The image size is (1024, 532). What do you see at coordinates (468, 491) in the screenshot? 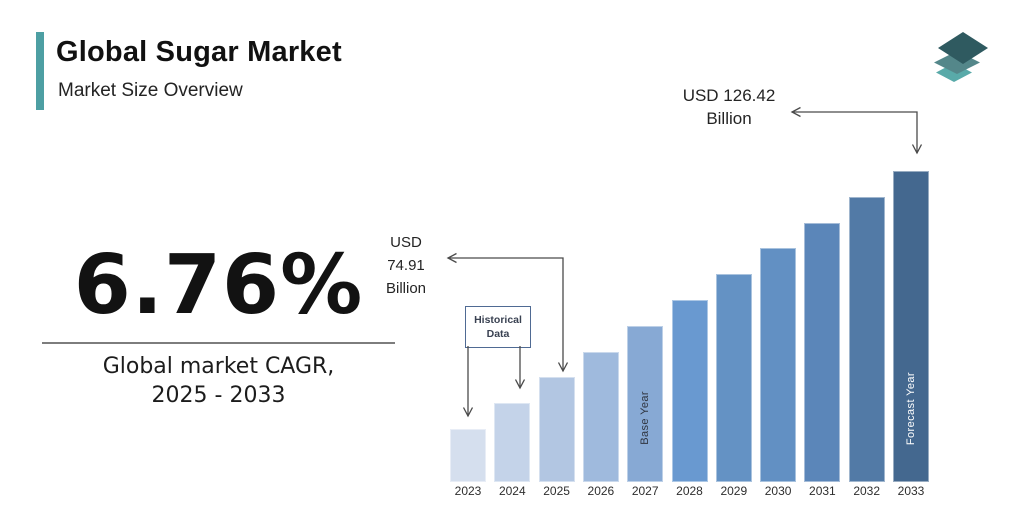
I see `x-tick-2023: 2023` at bounding box center [468, 491].